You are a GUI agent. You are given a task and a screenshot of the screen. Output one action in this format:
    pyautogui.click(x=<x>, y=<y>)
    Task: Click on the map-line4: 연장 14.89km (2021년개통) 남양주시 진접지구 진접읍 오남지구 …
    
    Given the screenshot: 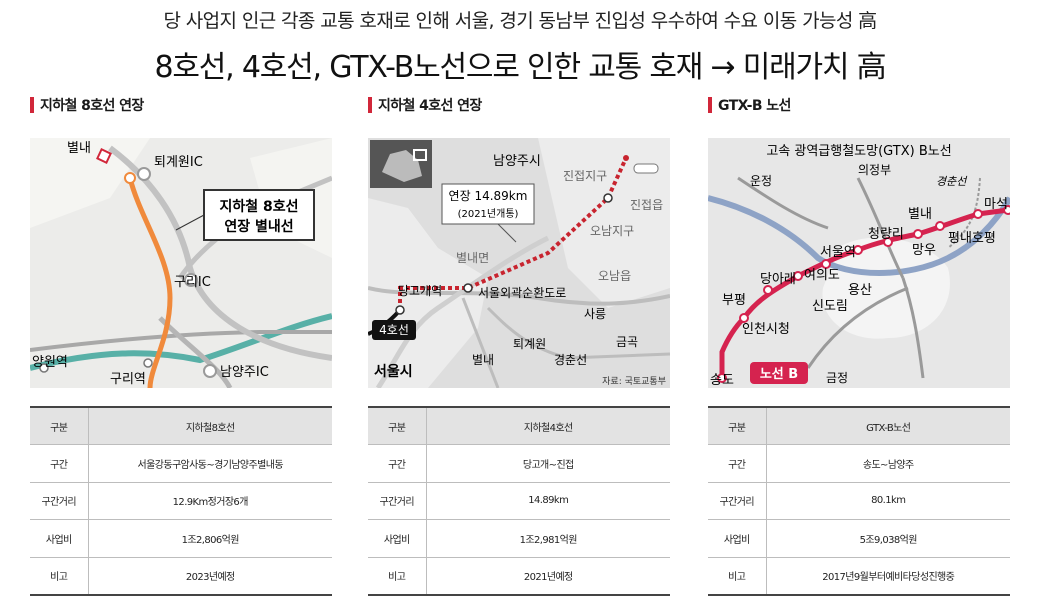 What is the action you would take?
    pyautogui.click(x=519, y=263)
    